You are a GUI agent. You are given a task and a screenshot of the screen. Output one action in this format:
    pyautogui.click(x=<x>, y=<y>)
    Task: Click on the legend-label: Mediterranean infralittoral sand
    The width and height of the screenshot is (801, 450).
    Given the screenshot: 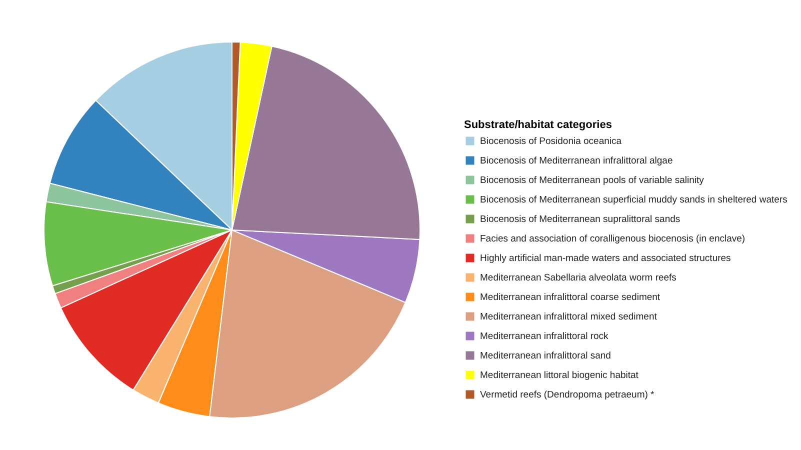 What is the action you would take?
    pyautogui.click(x=545, y=356)
    